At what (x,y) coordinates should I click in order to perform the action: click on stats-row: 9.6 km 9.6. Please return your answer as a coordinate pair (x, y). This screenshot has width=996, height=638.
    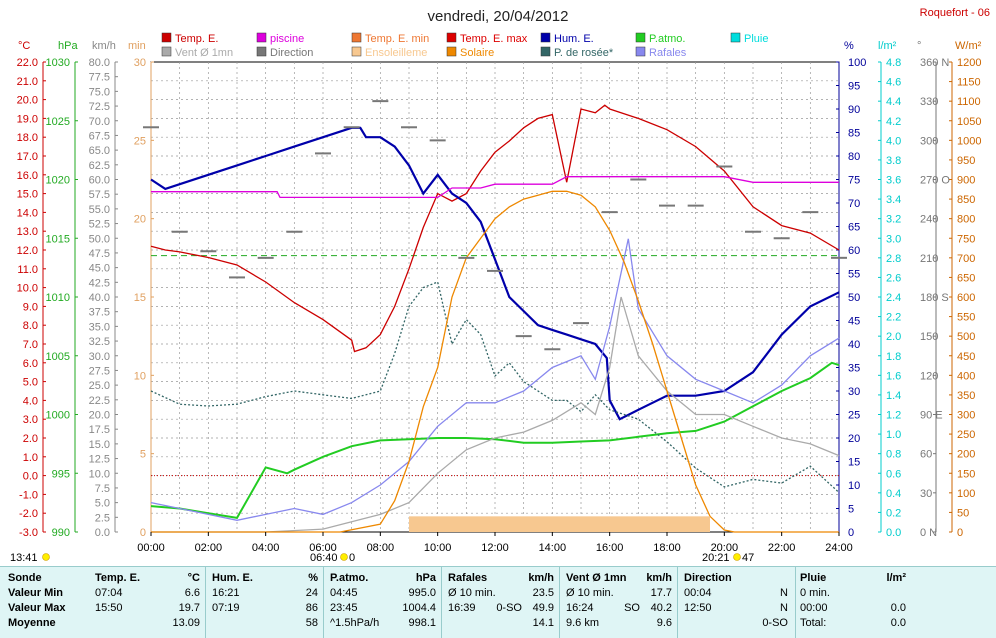
    Looking at the image, I should click on (619, 623).